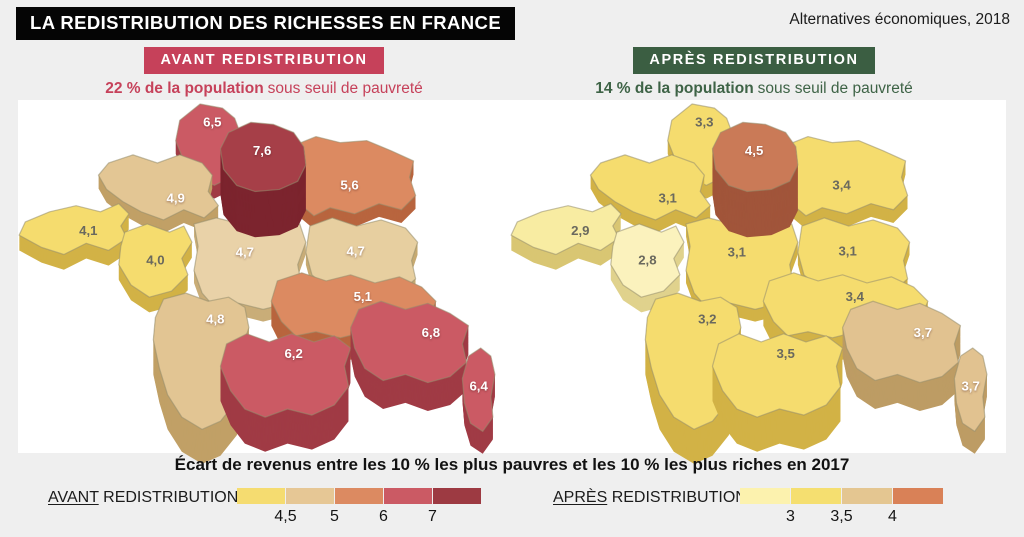 This screenshot has height=537, width=1024. I want to click on region-pays-de-la-loire-value: 4,0, so click(155, 260).